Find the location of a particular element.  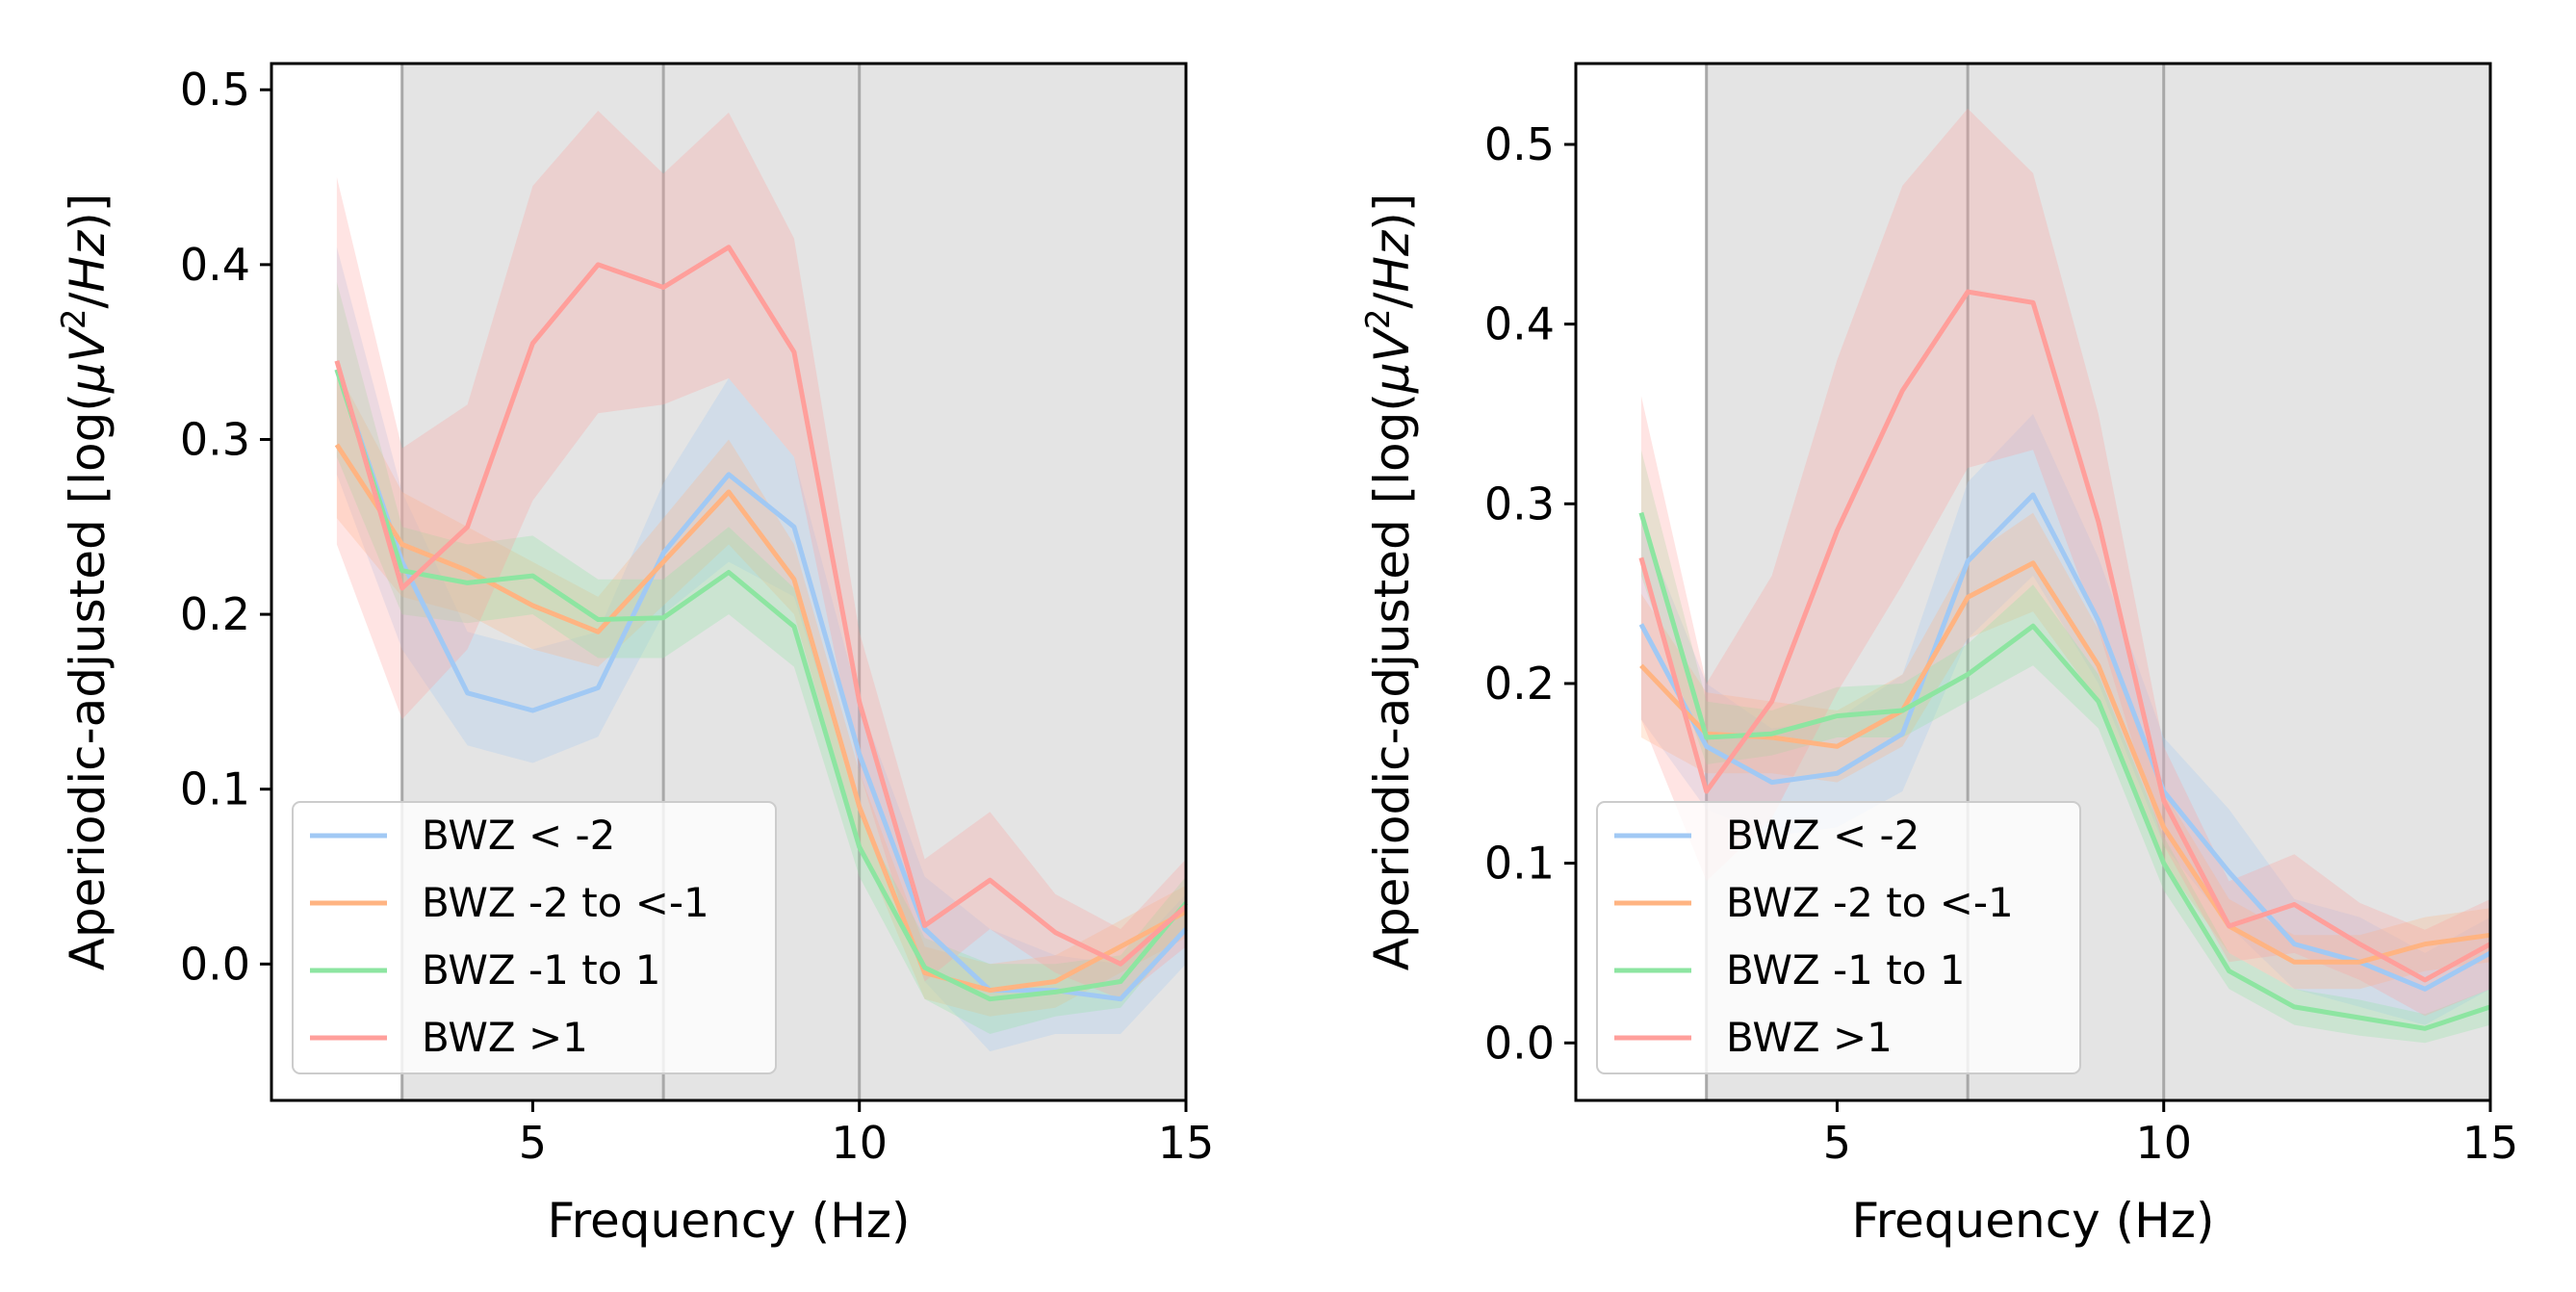

panel1-y-label-text: Aperiodic-adjusted [log( is located at coordinates (88, 682).